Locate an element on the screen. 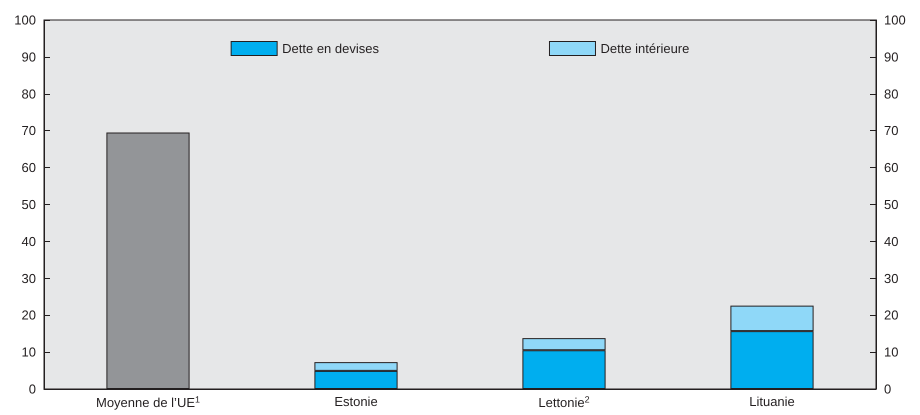 The height and width of the screenshot is (415, 920). y-tick-label: 60 is located at coordinates (29, 168).